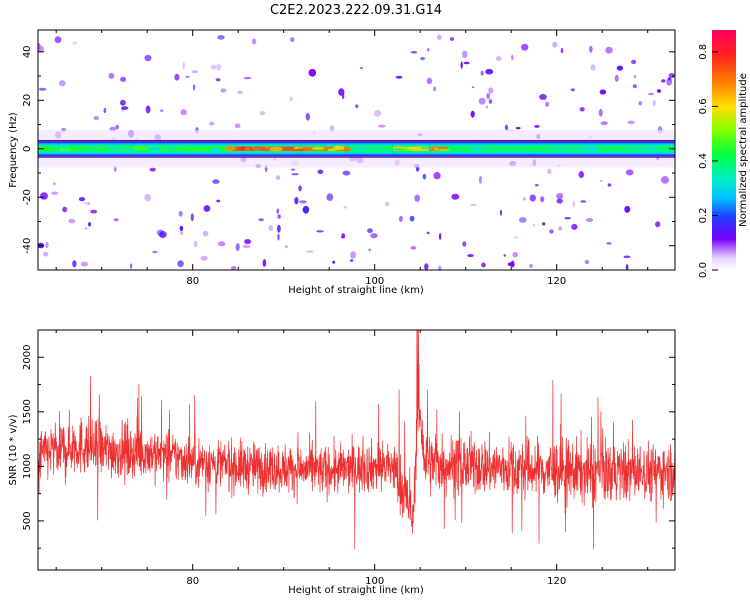  Describe the element at coordinates (703, 216) in the screenshot. I see `colorbar-tick-label: 0.2` at that location.